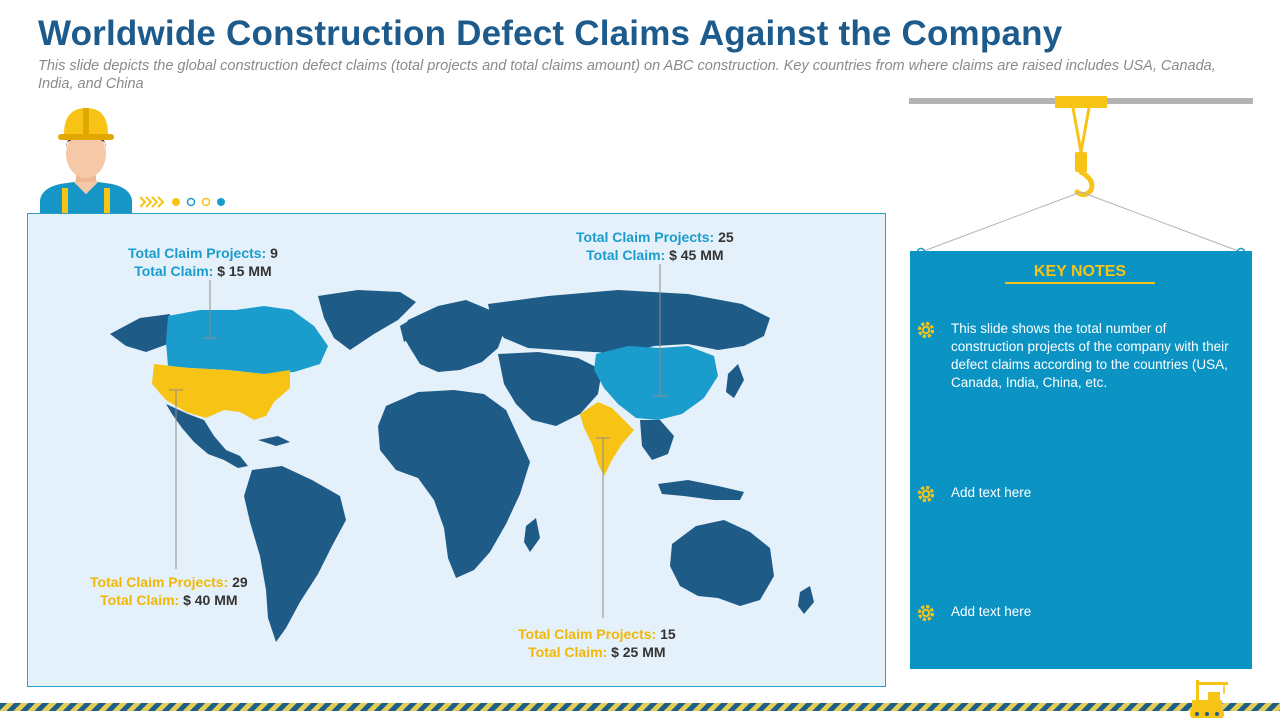  What do you see at coordinates (407, 331) in the screenshot?
I see `uk-shape` at bounding box center [407, 331].